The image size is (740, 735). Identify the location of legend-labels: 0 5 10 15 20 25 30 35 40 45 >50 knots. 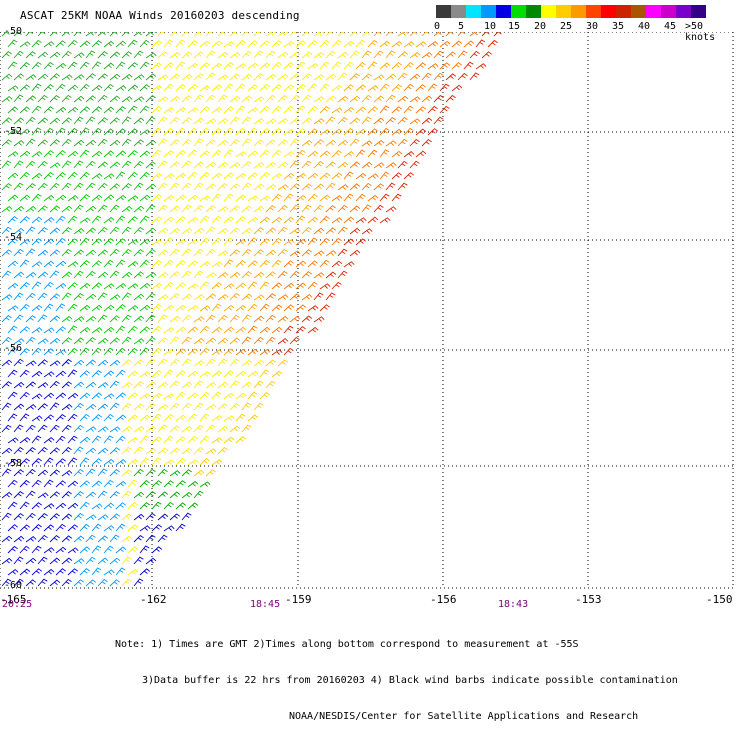
(585, 32).